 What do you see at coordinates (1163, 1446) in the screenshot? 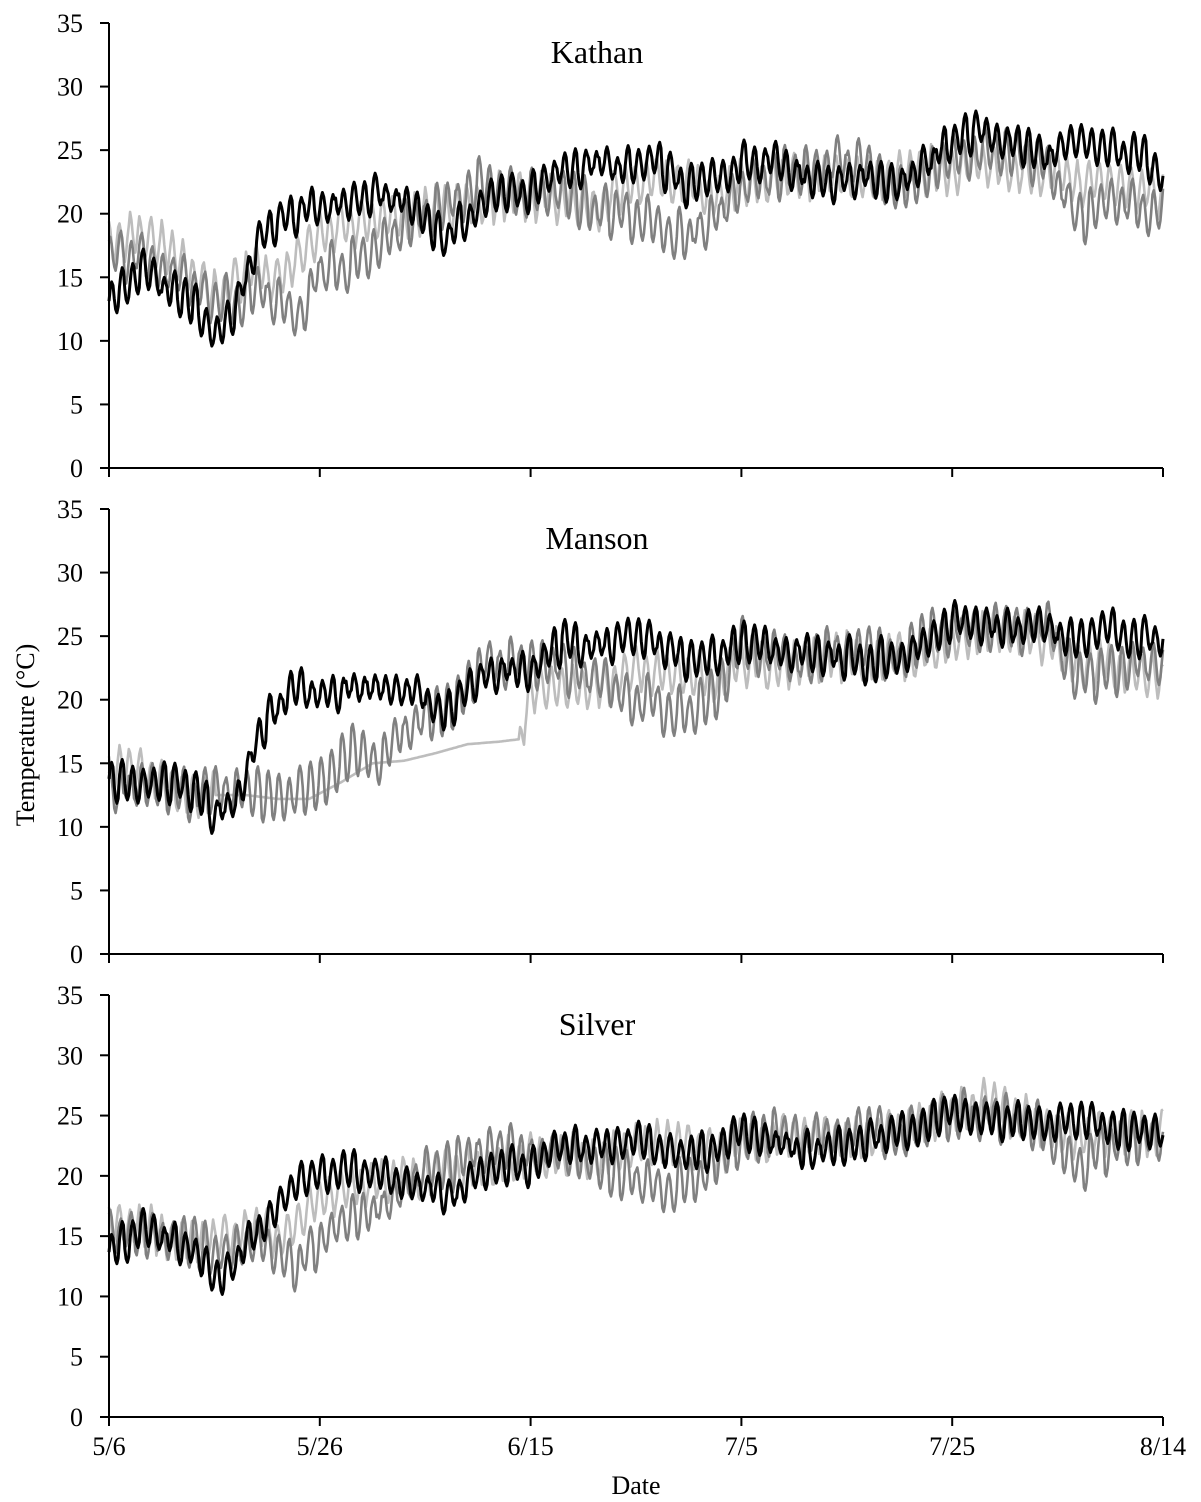
I see `x-tick-label: 8/14` at bounding box center [1163, 1446].